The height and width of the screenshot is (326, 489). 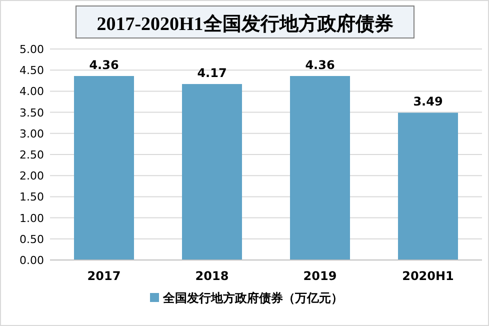 I want to click on y-tick-label: 0.00, so click(x=32, y=260).